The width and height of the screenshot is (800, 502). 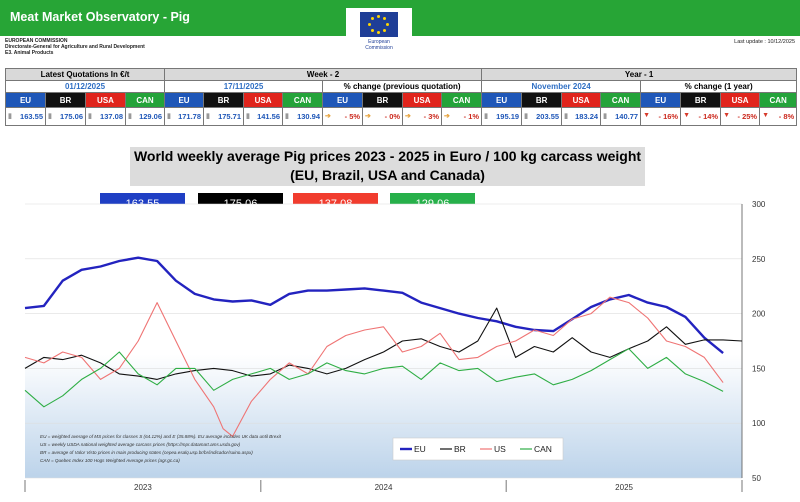 What do you see at coordinates (778, 116) in the screenshot?
I see `pct-year-value: ▼ - 8%` at bounding box center [778, 116].